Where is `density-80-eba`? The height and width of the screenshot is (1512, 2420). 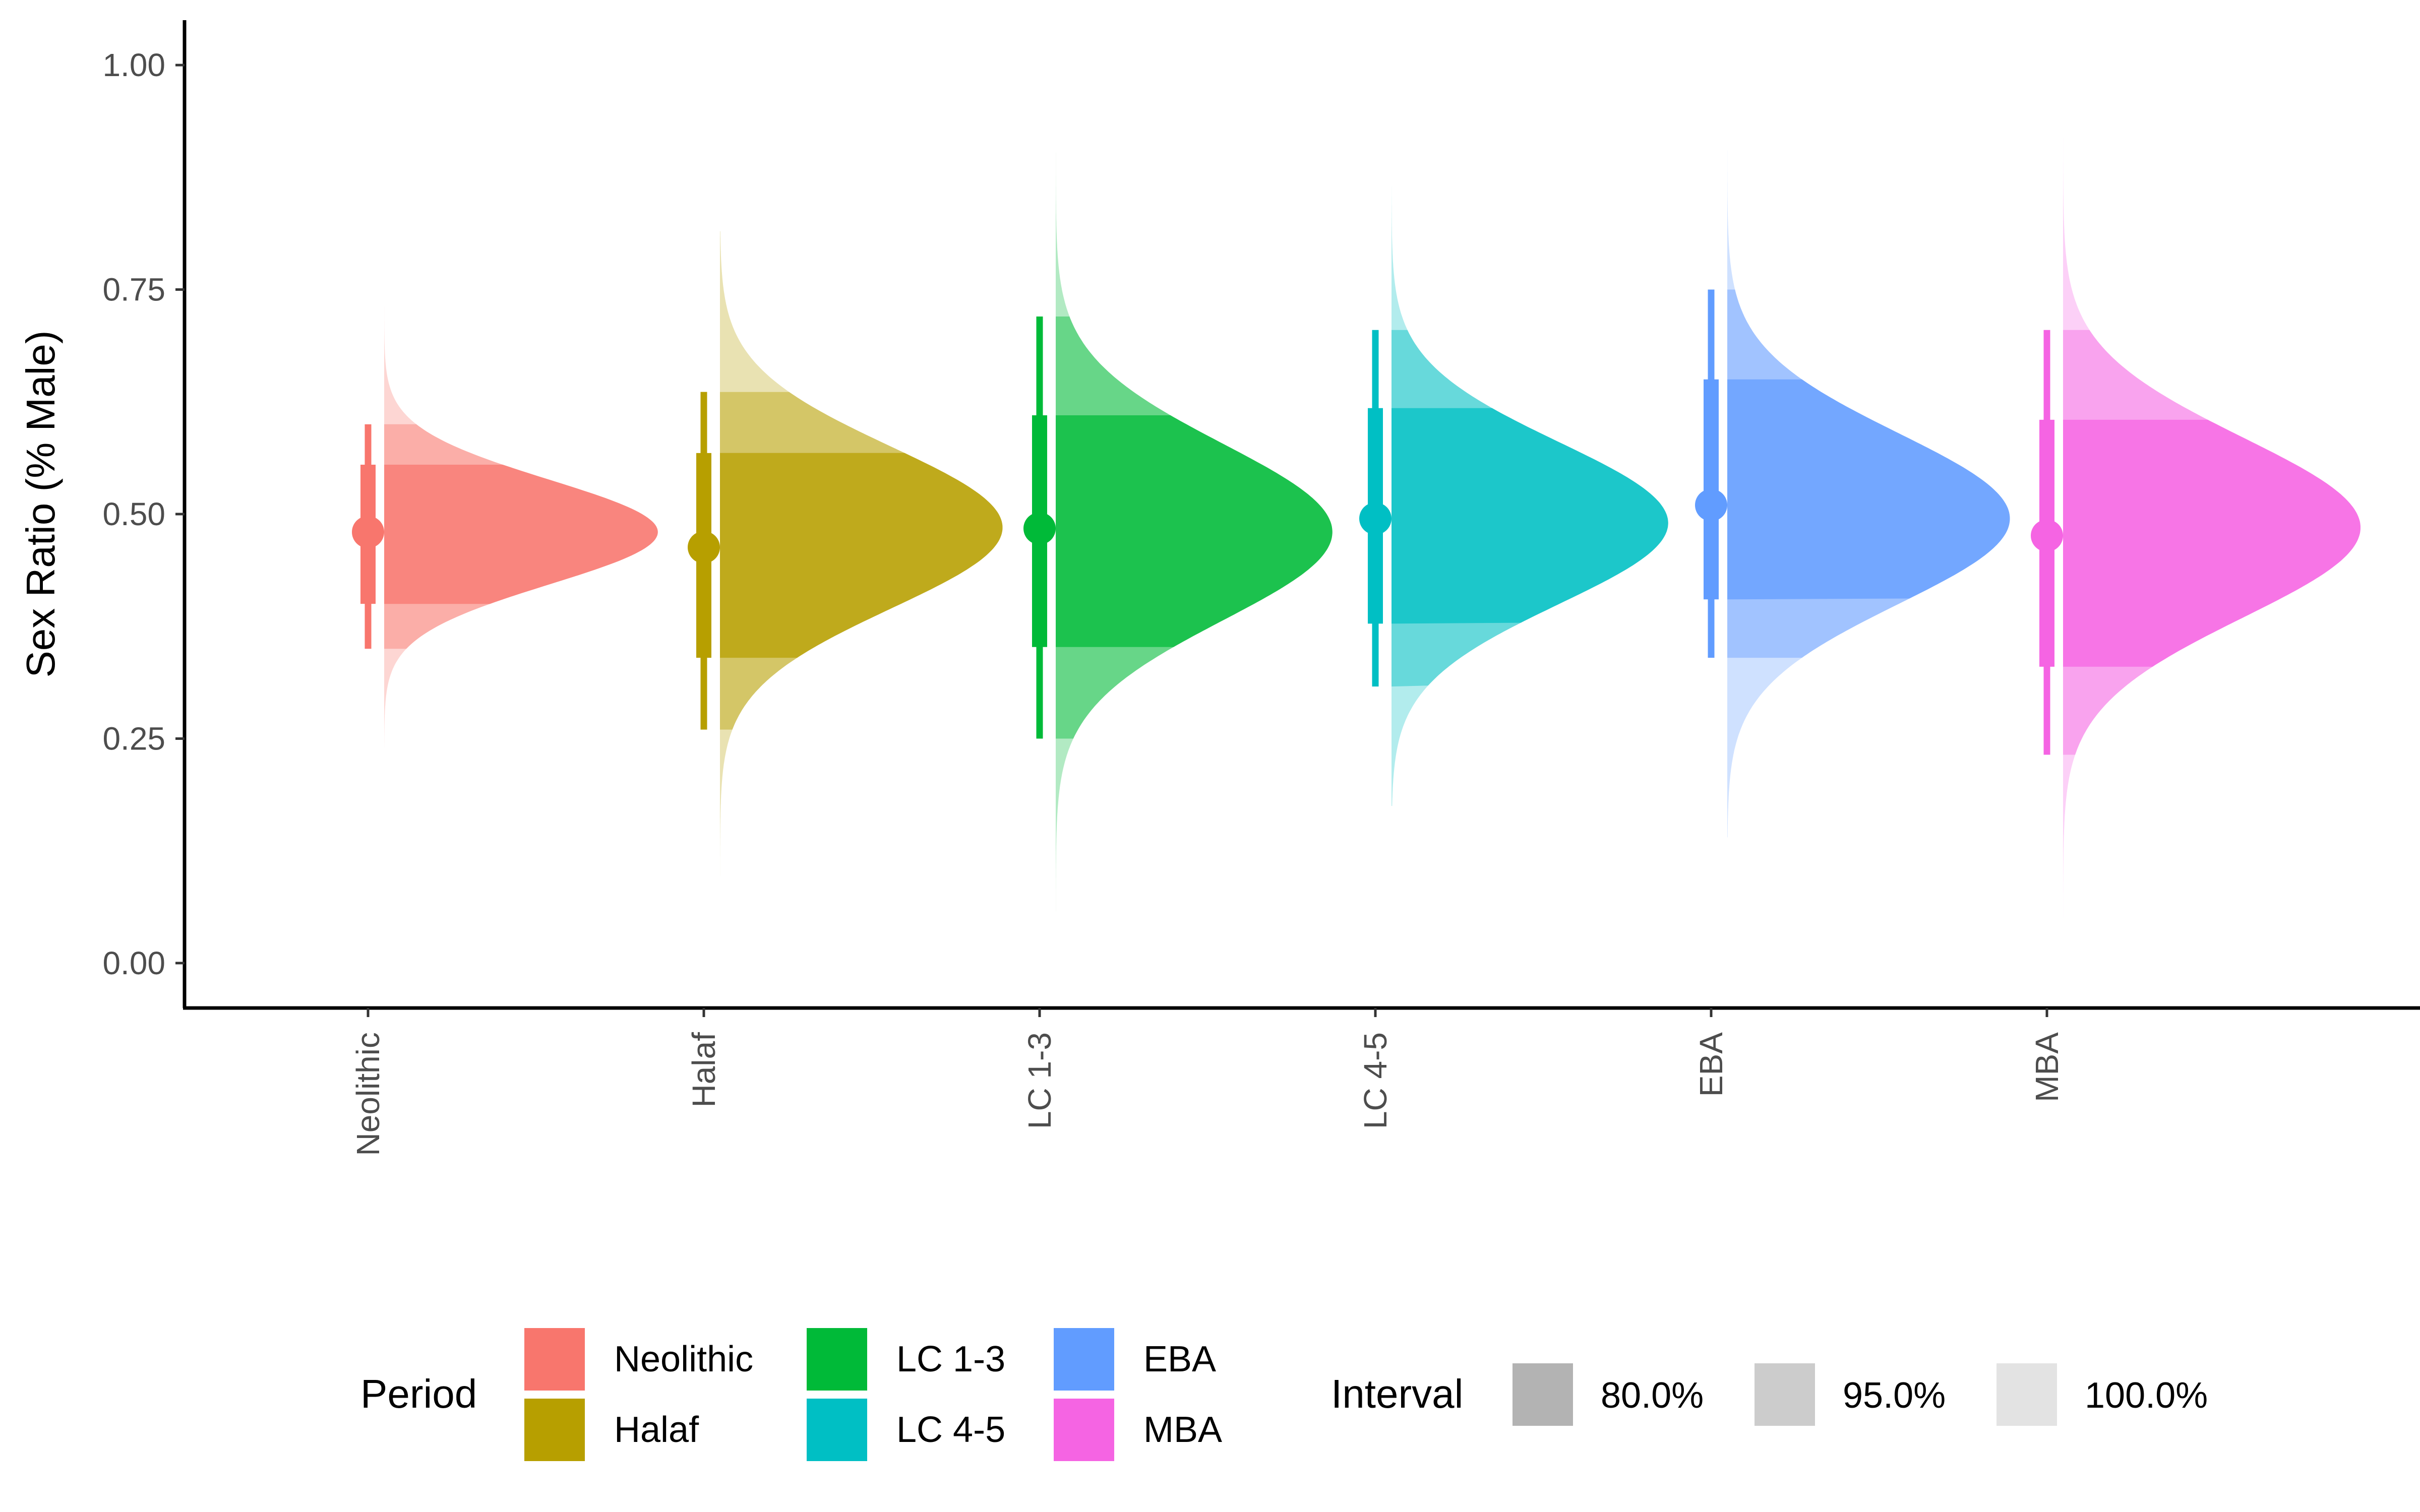
density-80-eba is located at coordinates (1868, 490).